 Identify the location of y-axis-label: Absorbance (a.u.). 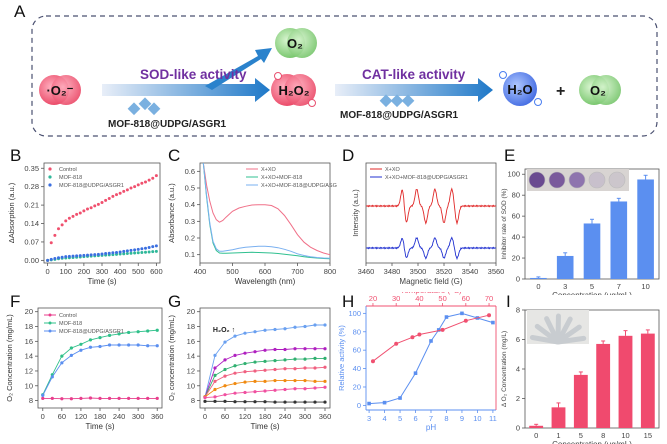
(171, 213).